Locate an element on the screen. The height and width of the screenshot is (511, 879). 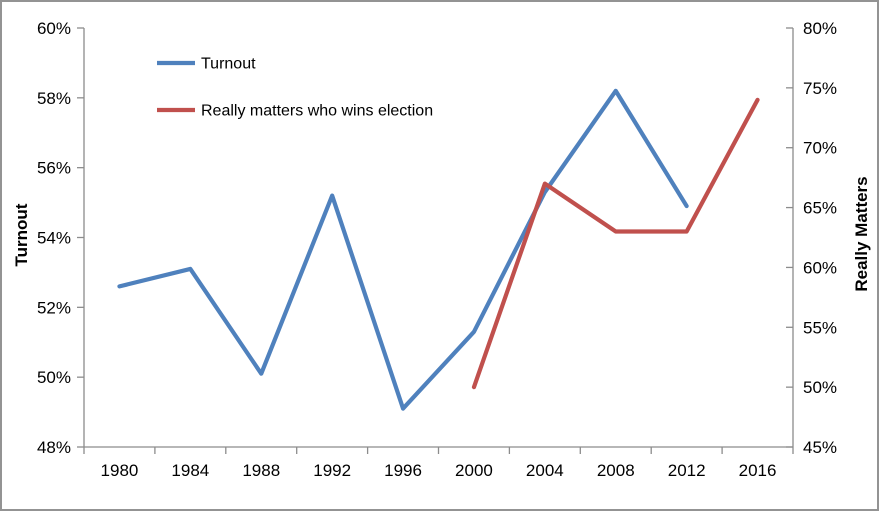
right-axis-tick-label: 50% is located at coordinates (820, 387).